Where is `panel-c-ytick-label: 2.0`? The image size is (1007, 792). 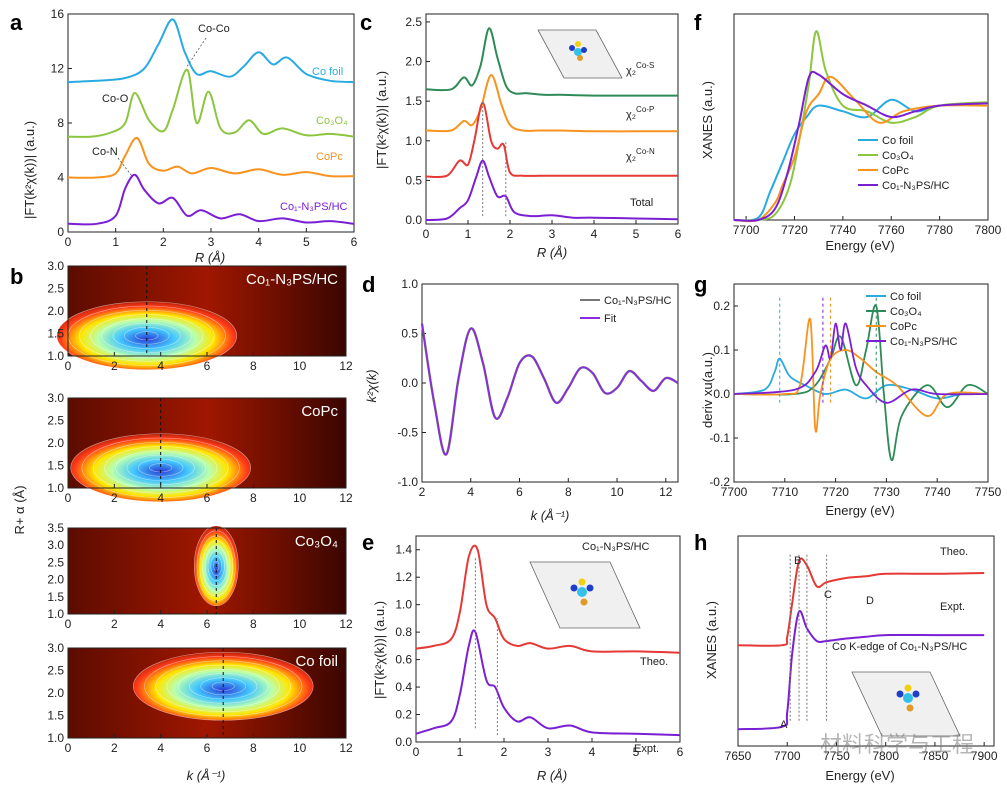 panel-c-ytick-label: 2.0 is located at coordinates (413, 62).